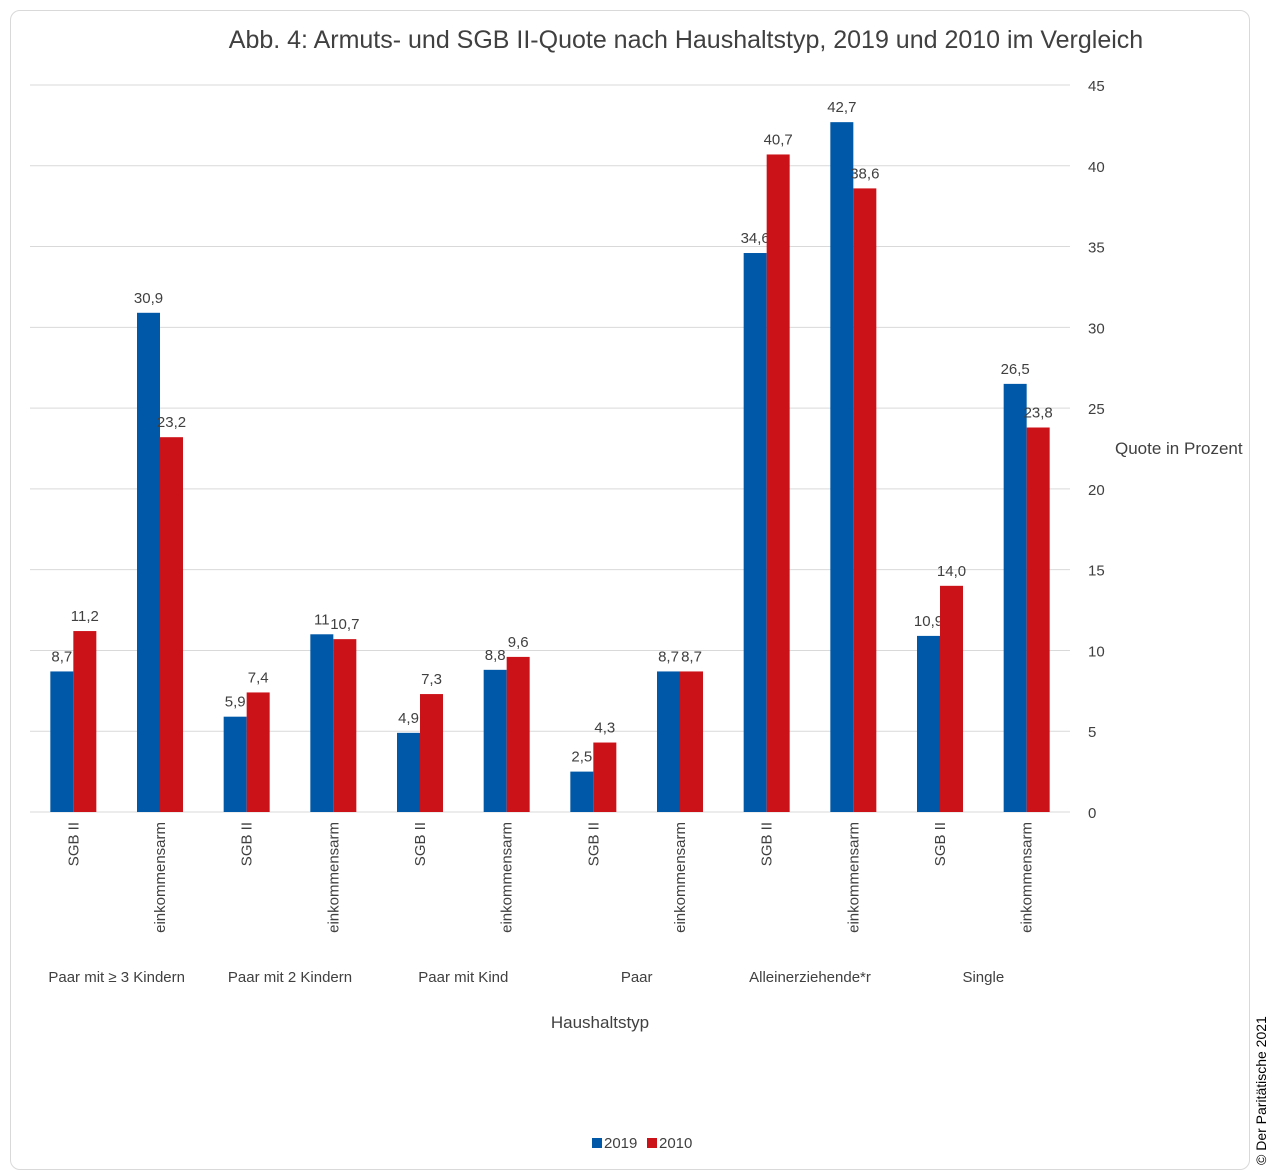 This screenshot has width=1272, height=1170. What do you see at coordinates (116, 977) in the screenshot?
I see `group-label: Paar mit ≥ 3 Kindern` at bounding box center [116, 977].